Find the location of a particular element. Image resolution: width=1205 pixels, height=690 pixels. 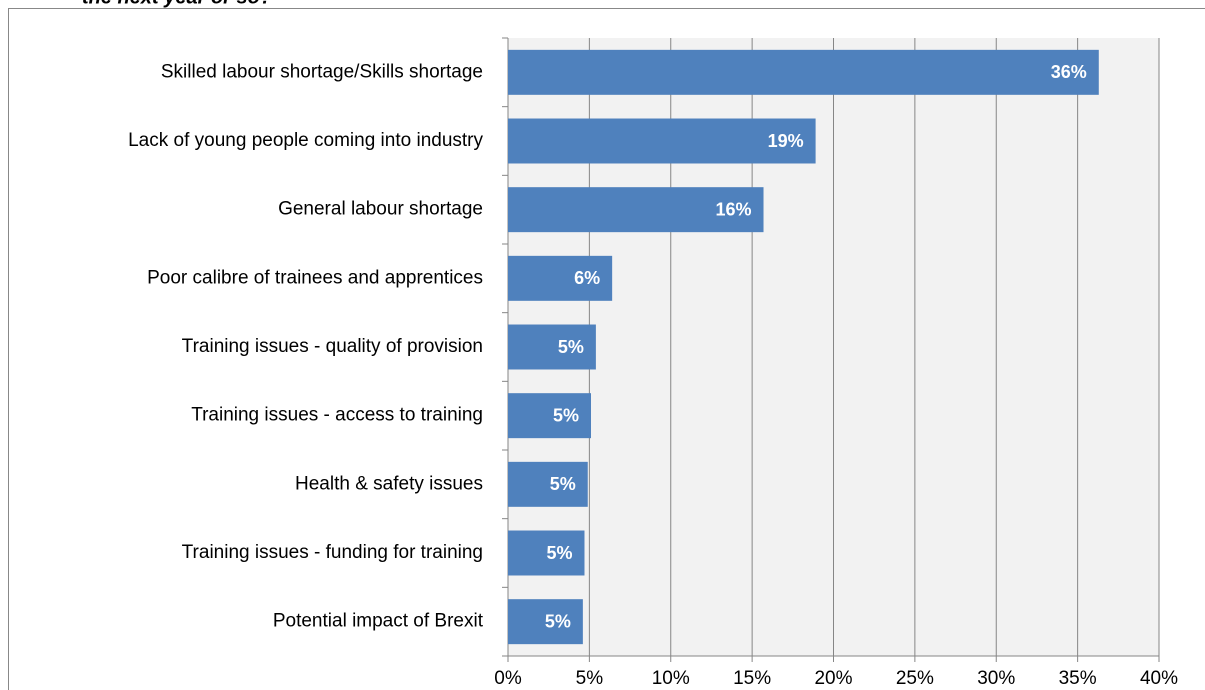

y-tick-label: Training issues - access to training is located at coordinates (337, 415).